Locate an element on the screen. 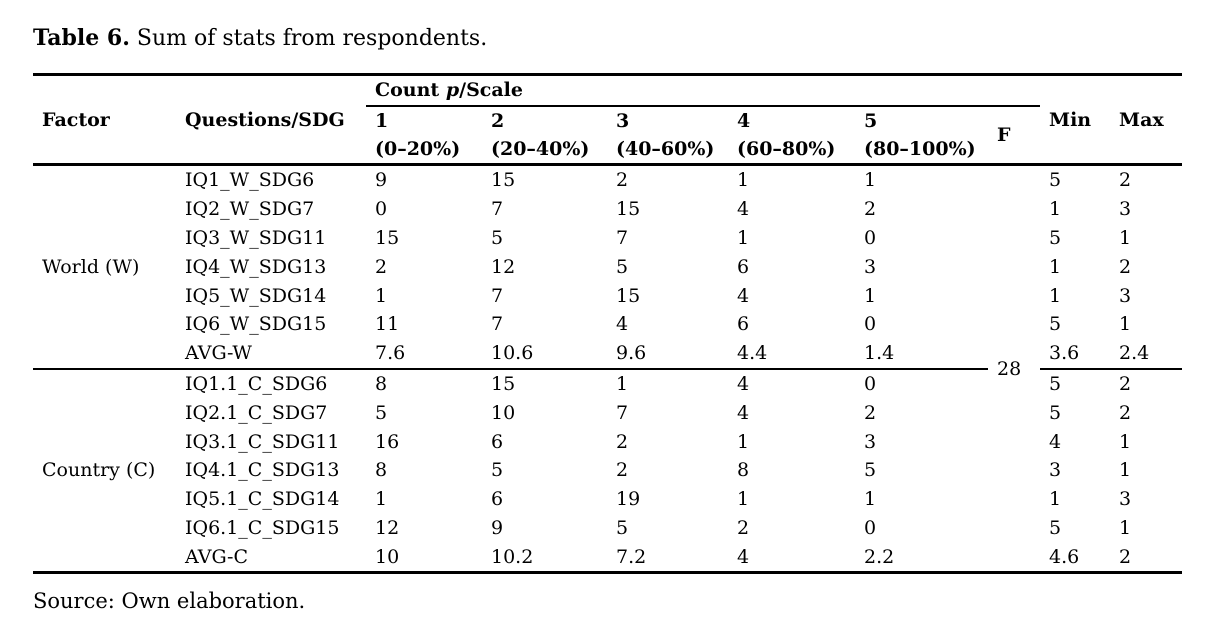 Image resolution: width=1211 pixels, height=635 pixels. table-caption-number: Table 6. is located at coordinates (81, 38).